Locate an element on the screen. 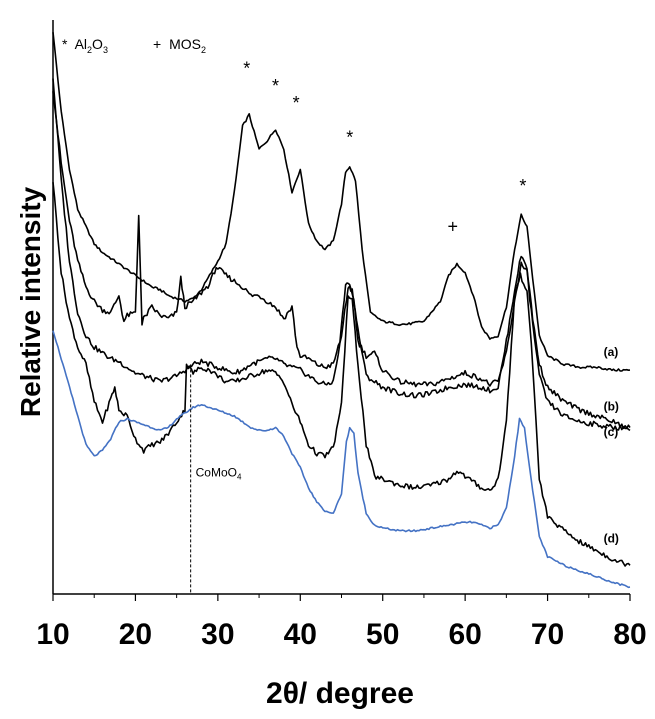 This screenshot has height=719, width=655. x-axis-ticks: 10 20 30 40 50 60 70 80 is located at coordinates (341, 622).